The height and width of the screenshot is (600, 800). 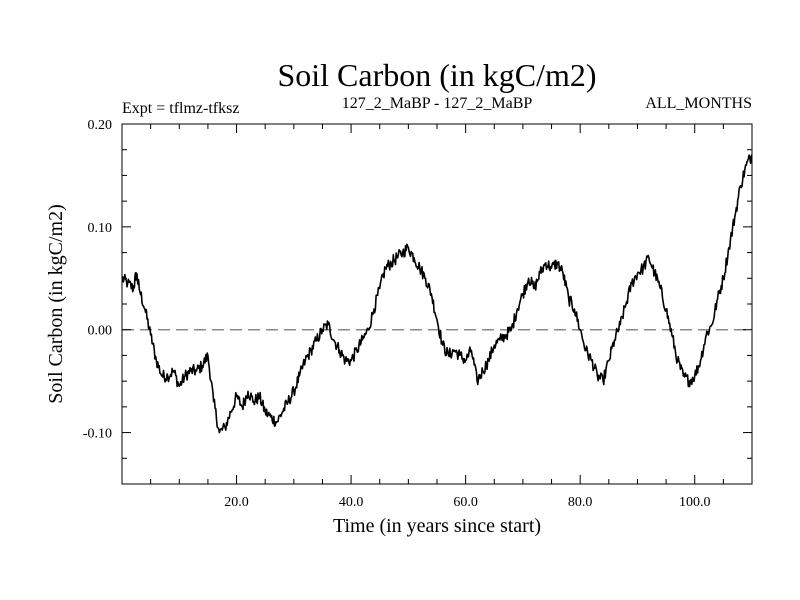 What do you see at coordinates (465, 502) in the screenshot?
I see `x-tick-label: 60.0` at bounding box center [465, 502].